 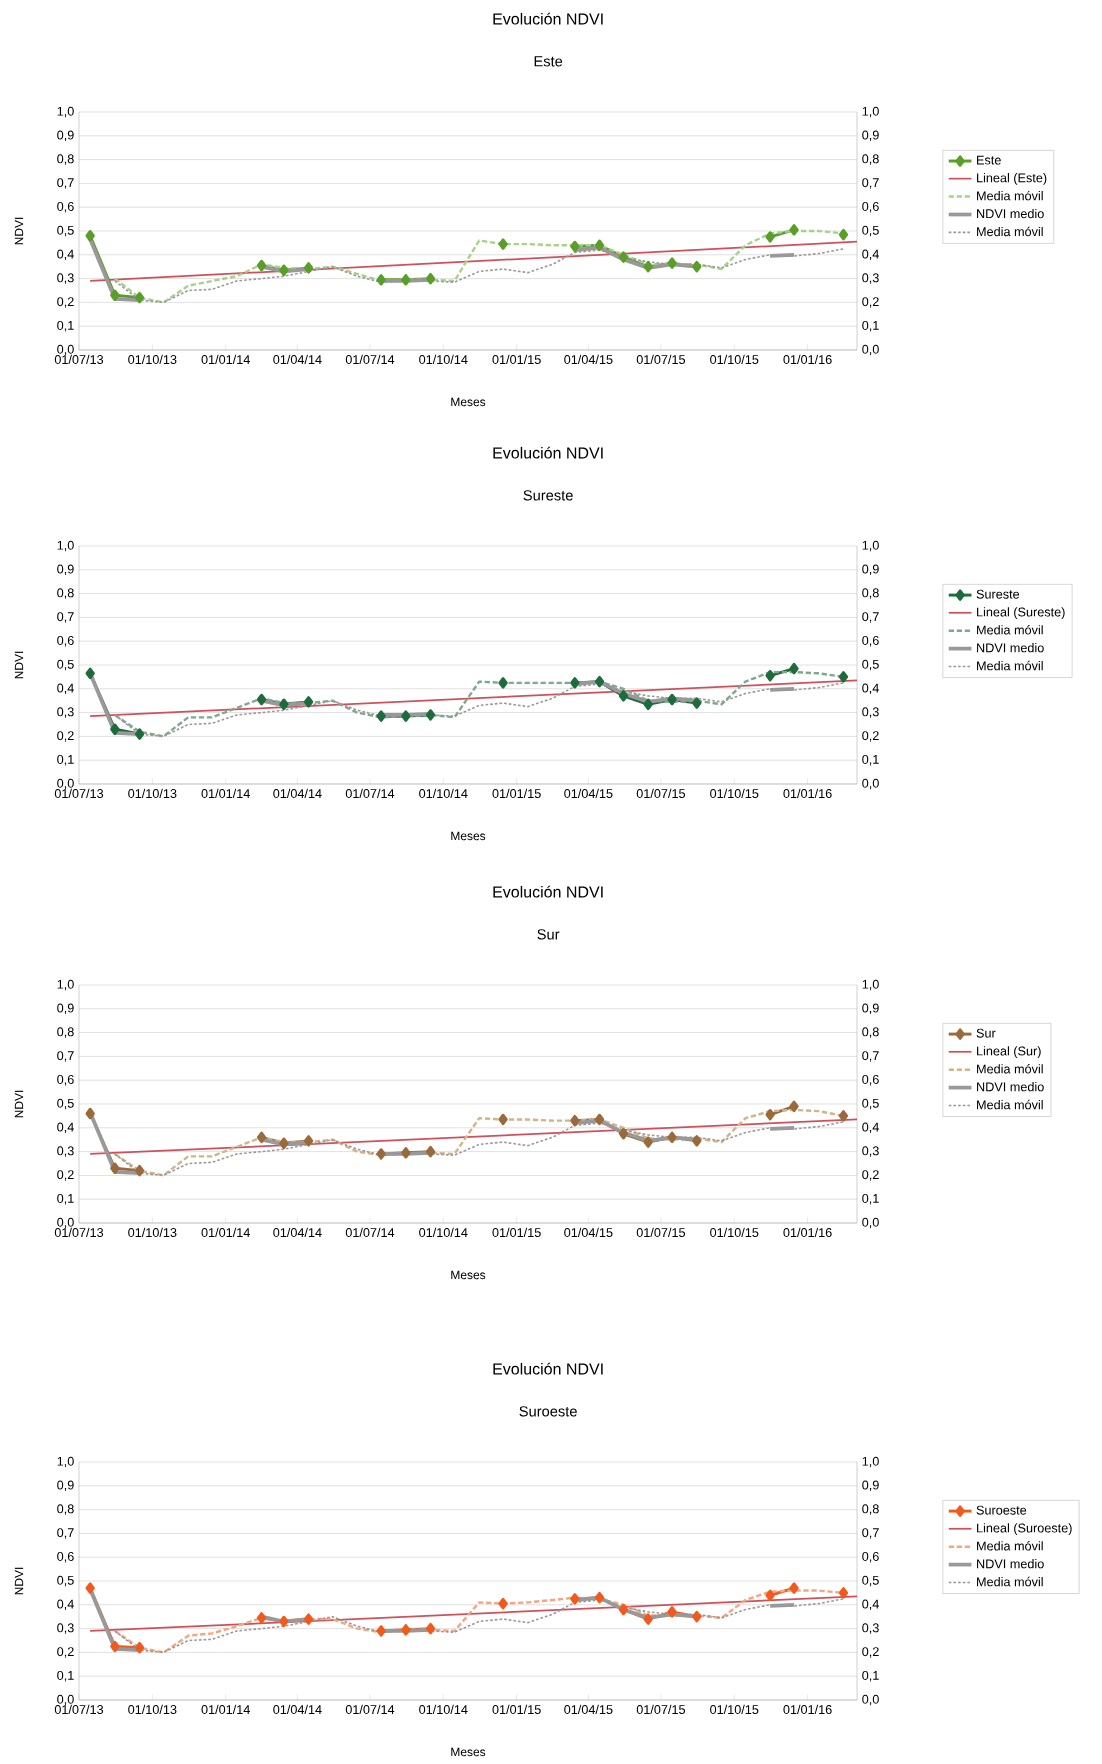 I want to click on legend-label: Suroeste, so click(x=1001, y=1510).